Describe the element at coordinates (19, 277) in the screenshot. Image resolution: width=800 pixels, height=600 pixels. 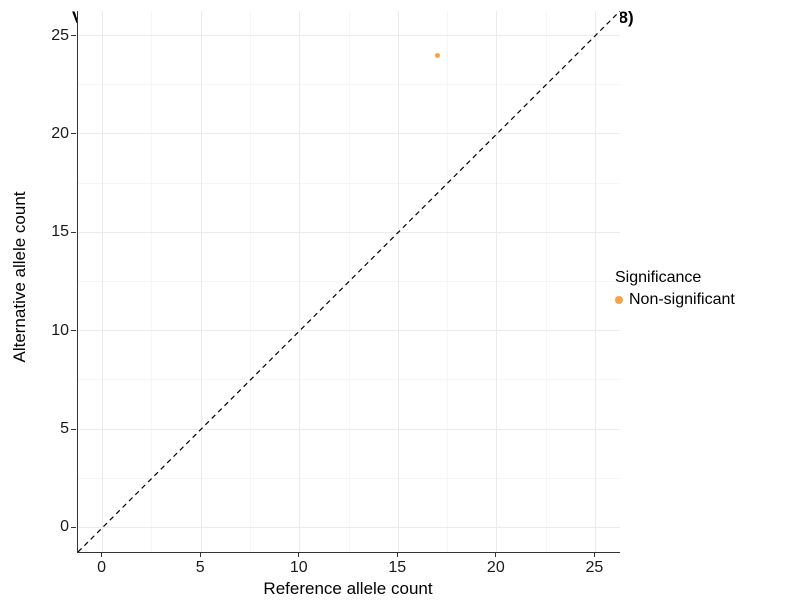
I see `y-axis-title: Alternative allele count` at that location.